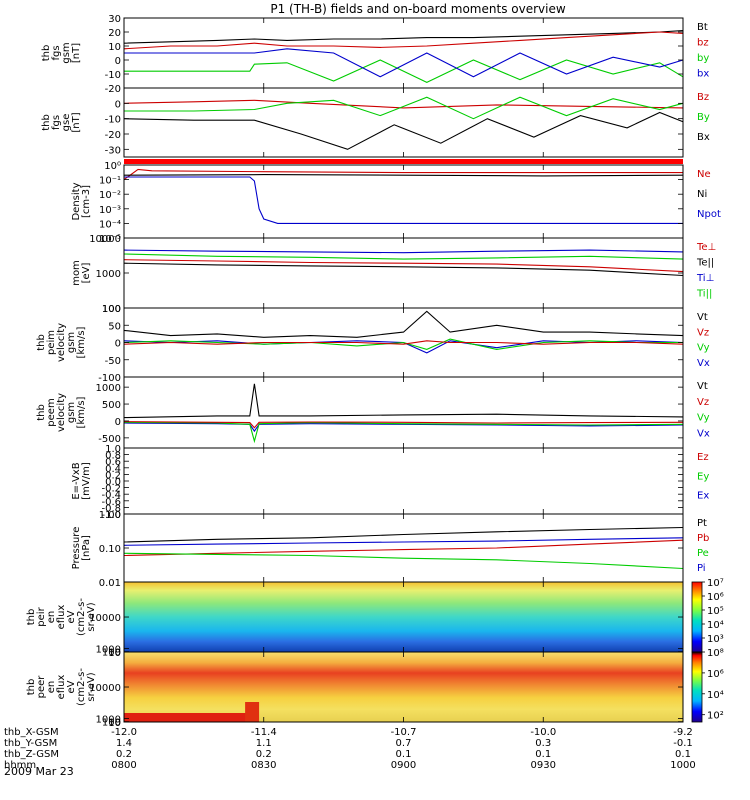 This screenshot has width=750, height=800. What do you see at coordinates (403, 541) in the screenshot?
I see `series-Pi` at bounding box center [403, 541].